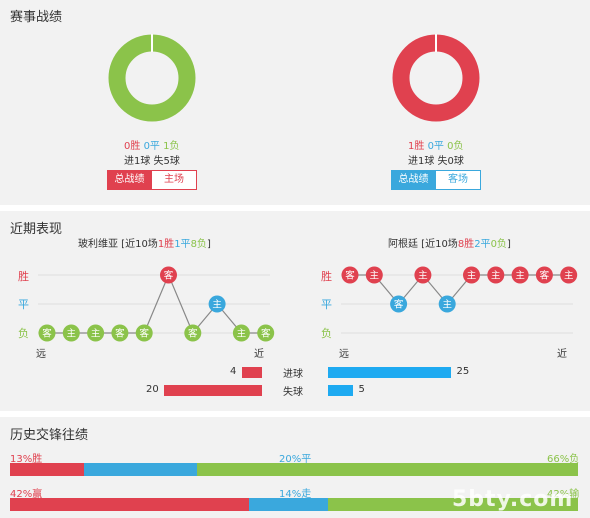 This screenshot has width=590, height=518. What do you see at coordinates (458, 180) in the screenshot?
I see `tab-right-away: 客场` at bounding box center [458, 180].